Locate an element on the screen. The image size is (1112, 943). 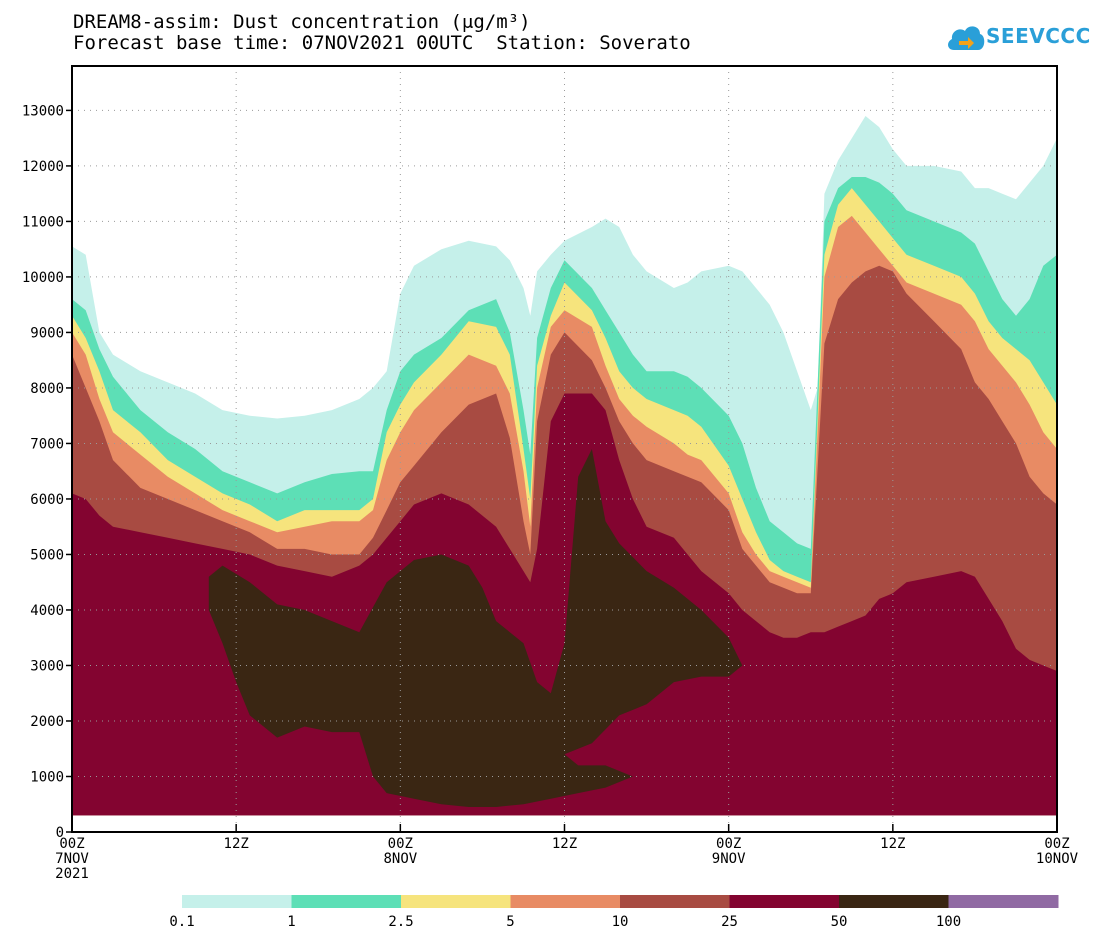
y-tick-label: 2000 is located at coordinates (47, 722).